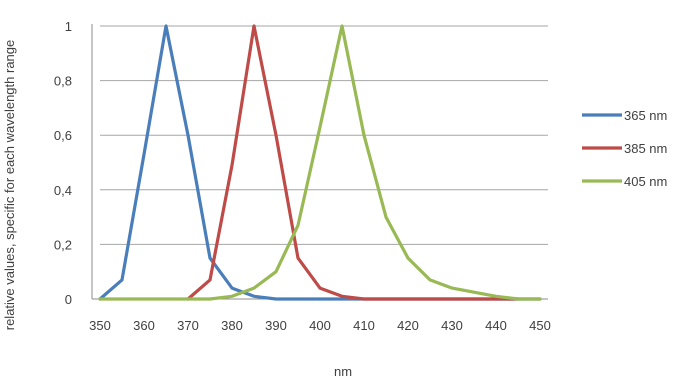 The height and width of the screenshot is (386, 693). I want to click on legend: 365 nm 385 nm 405 nm, so click(624, 148).